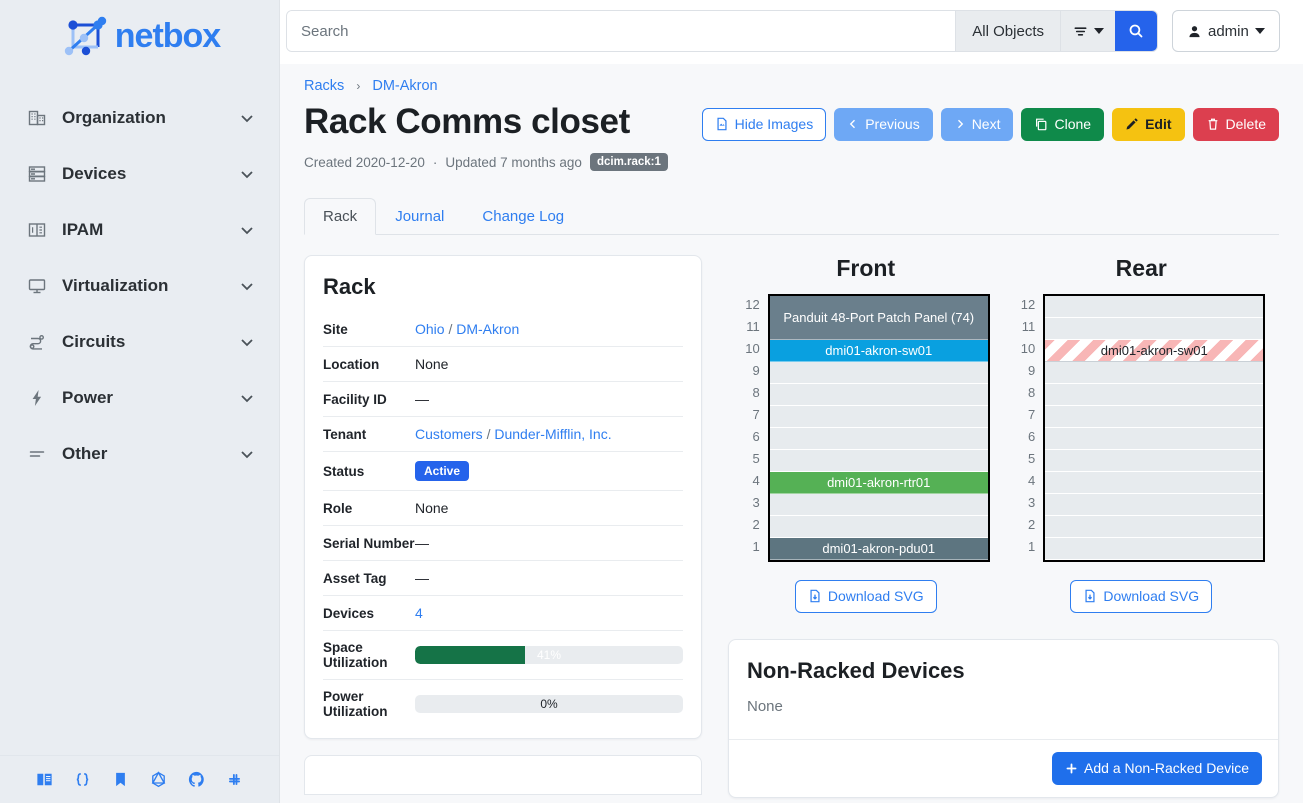  What do you see at coordinates (369, 703) in the screenshot?
I see `row-label: Power Utilization` at bounding box center [369, 703].